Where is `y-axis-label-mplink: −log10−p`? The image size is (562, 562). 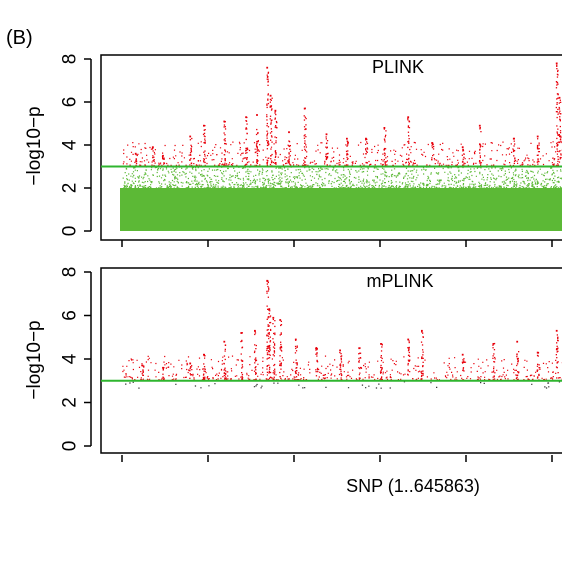
y-axis-label-mplink: −log10−p is located at coordinates (34, 359).